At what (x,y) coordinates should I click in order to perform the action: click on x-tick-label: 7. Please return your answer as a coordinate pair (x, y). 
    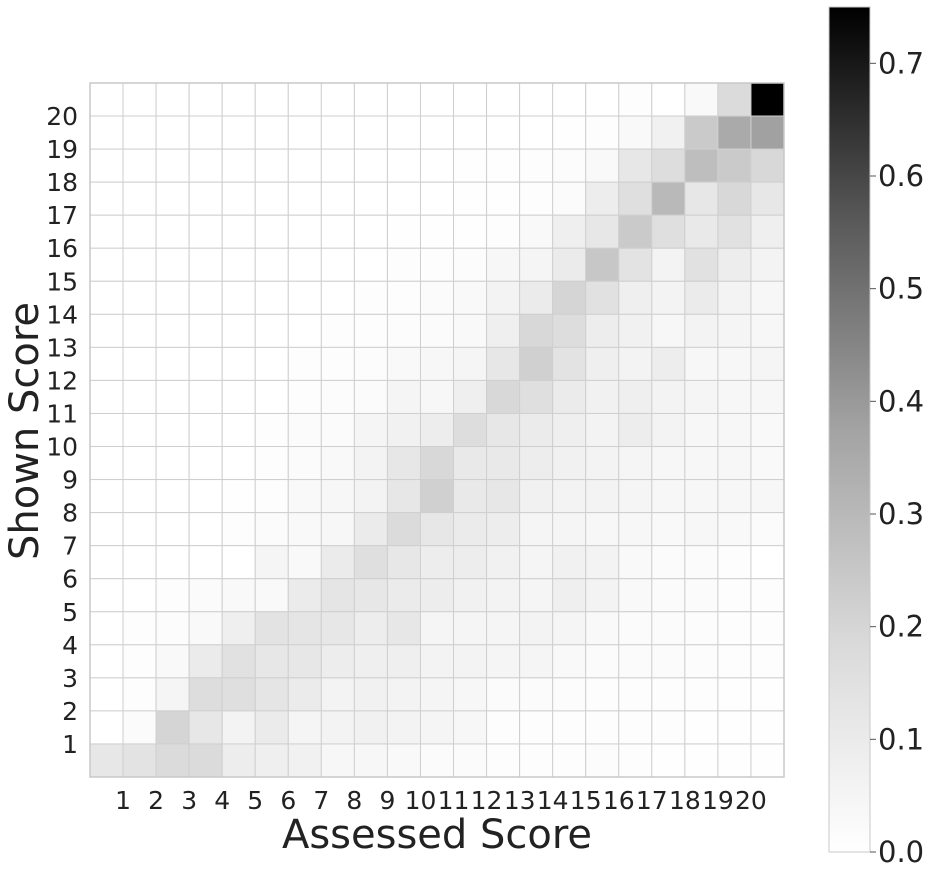
    Looking at the image, I should click on (321, 800).